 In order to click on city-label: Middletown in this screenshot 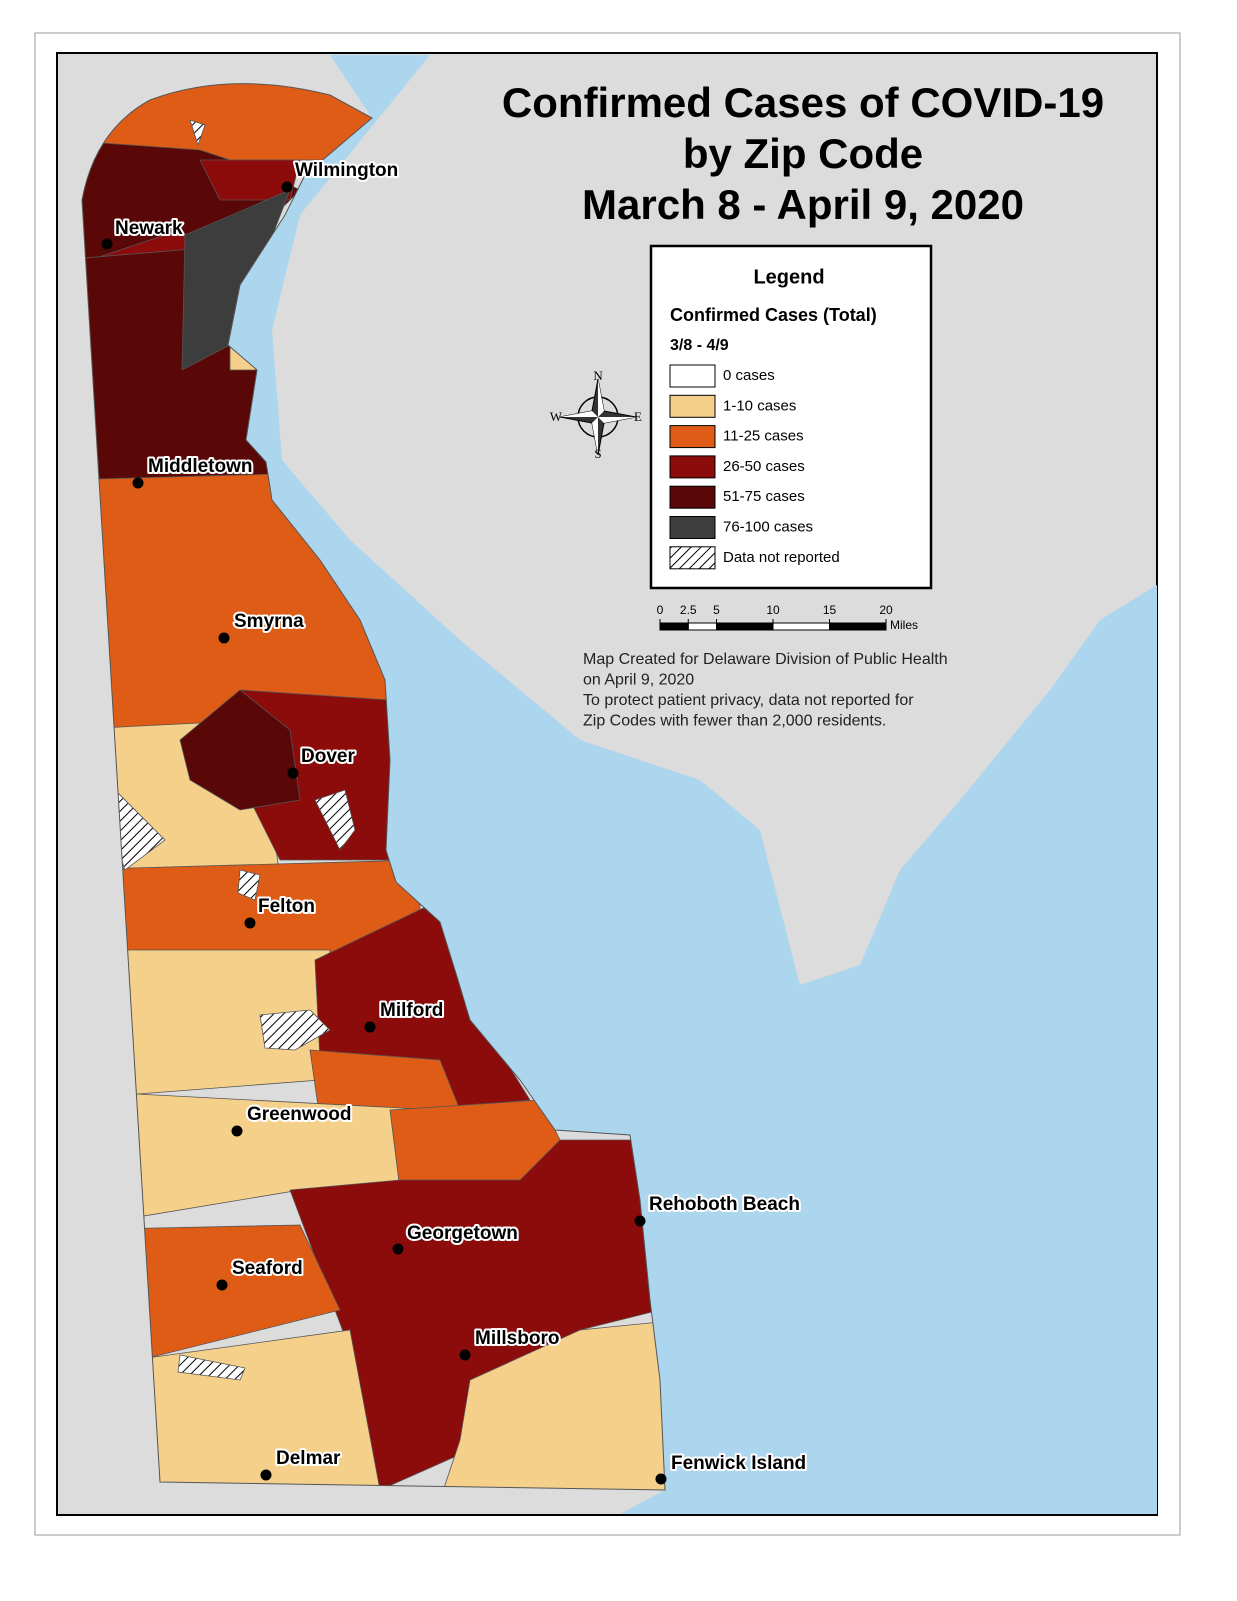, I will do `click(200, 466)`.